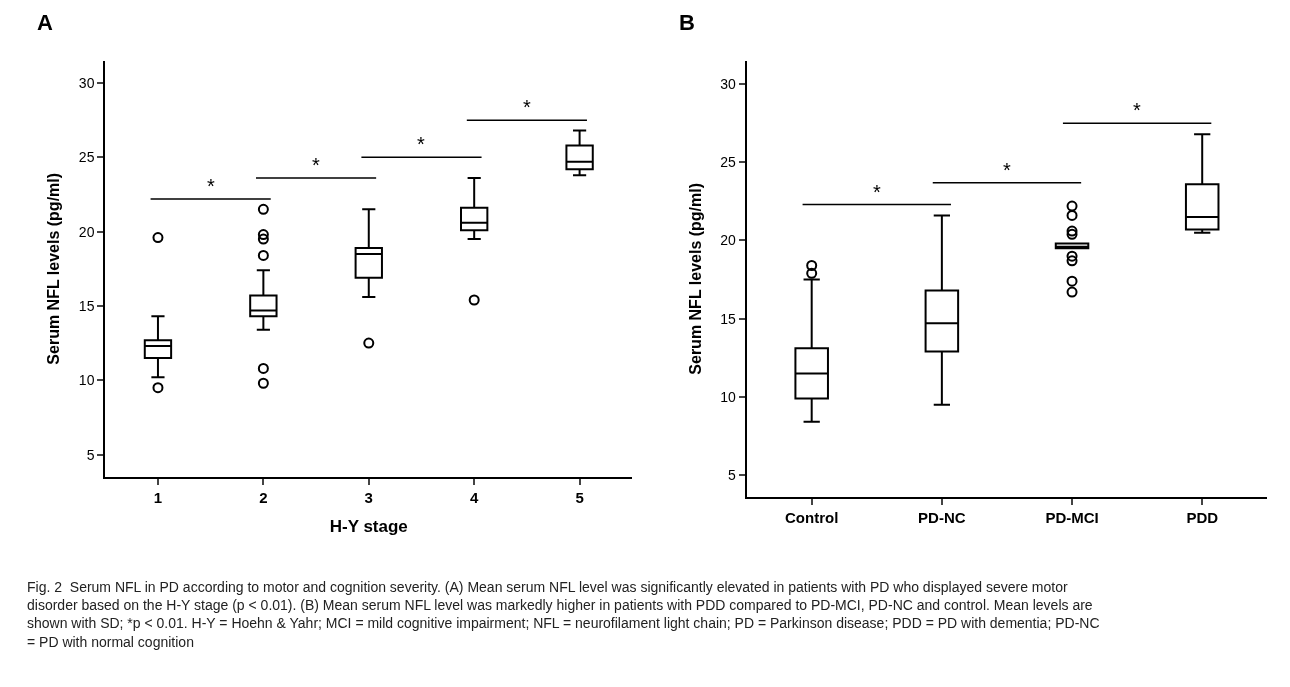 The height and width of the screenshot is (687, 1290). What do you see at coordinates (812, 517) in the screenshot?
I see `x-tick-label: Control` at bounding box center [812, 517].